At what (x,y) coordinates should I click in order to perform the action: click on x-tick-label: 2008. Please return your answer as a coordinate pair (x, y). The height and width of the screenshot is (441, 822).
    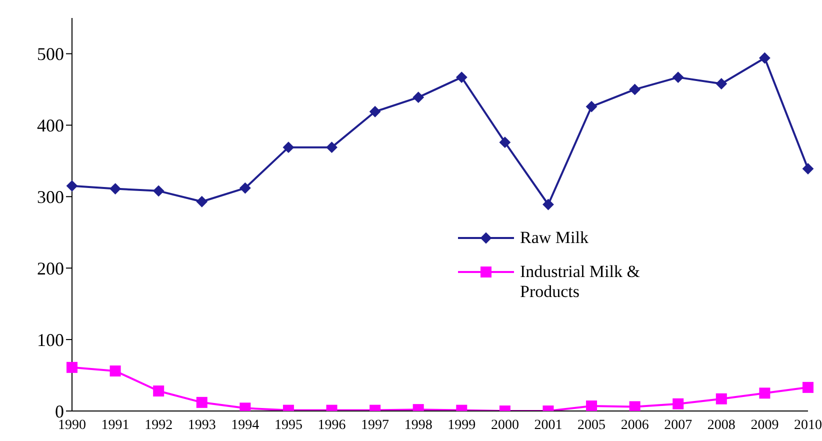
    Looking at the image, I should click on (721, 425).